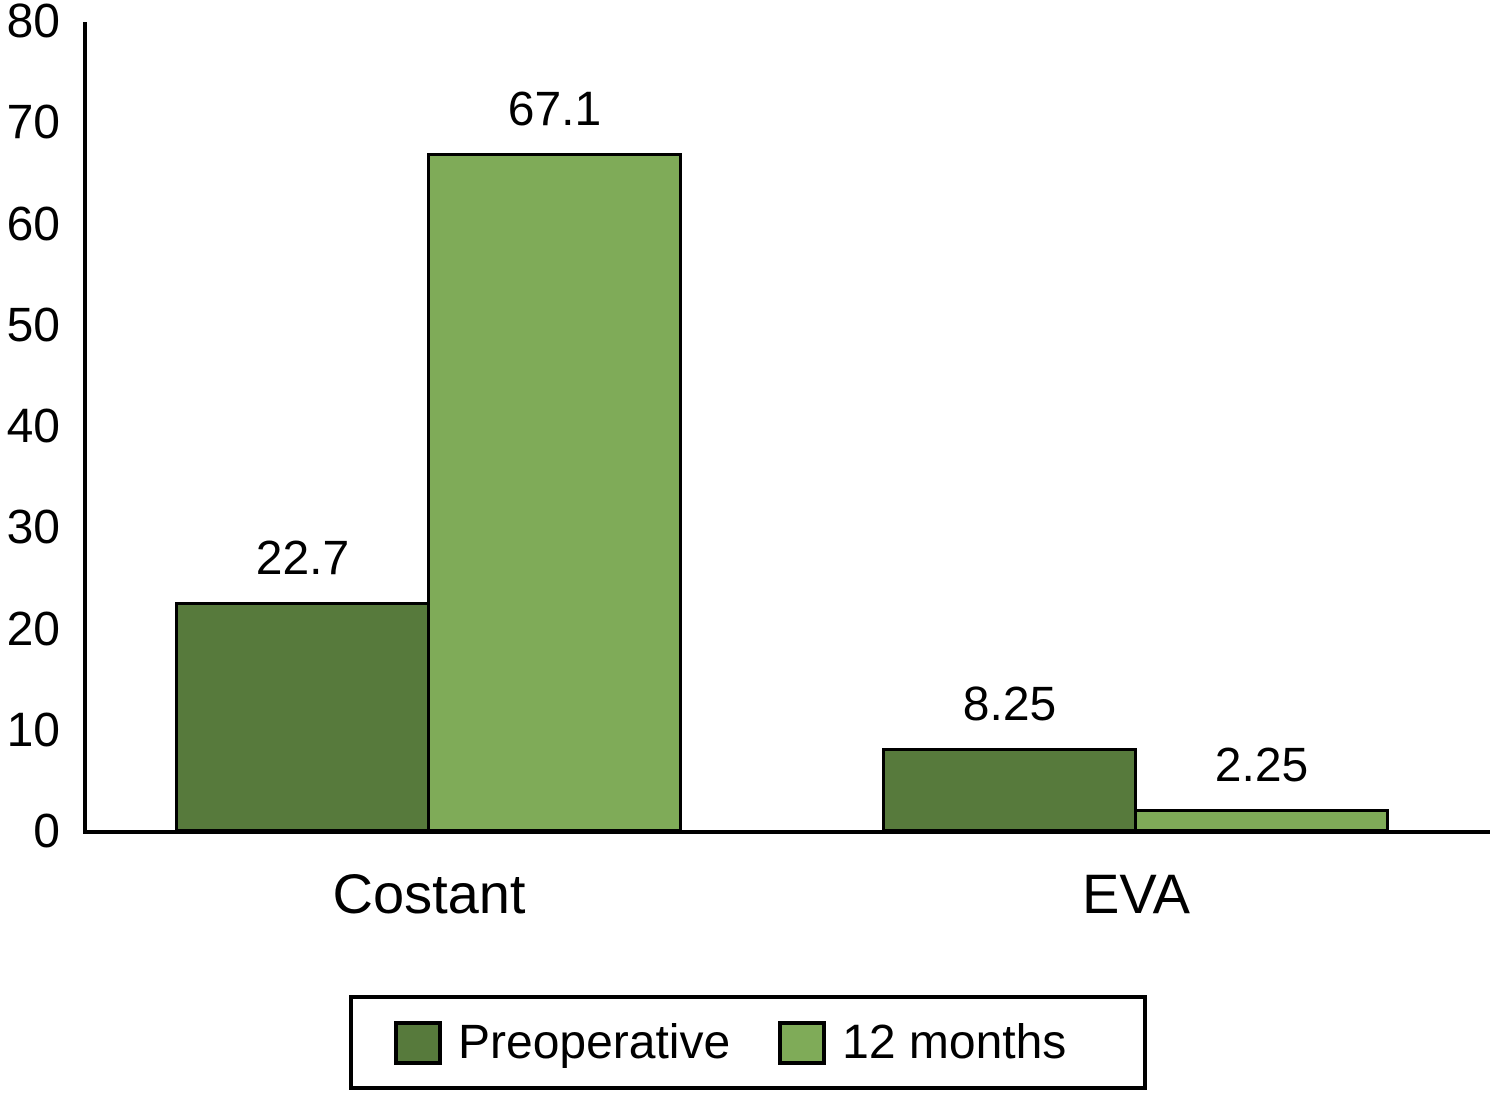 The width and height of the screenshot is (1495, 1094). I want to click on y-tick-label-10: 10, so click(33, 730).